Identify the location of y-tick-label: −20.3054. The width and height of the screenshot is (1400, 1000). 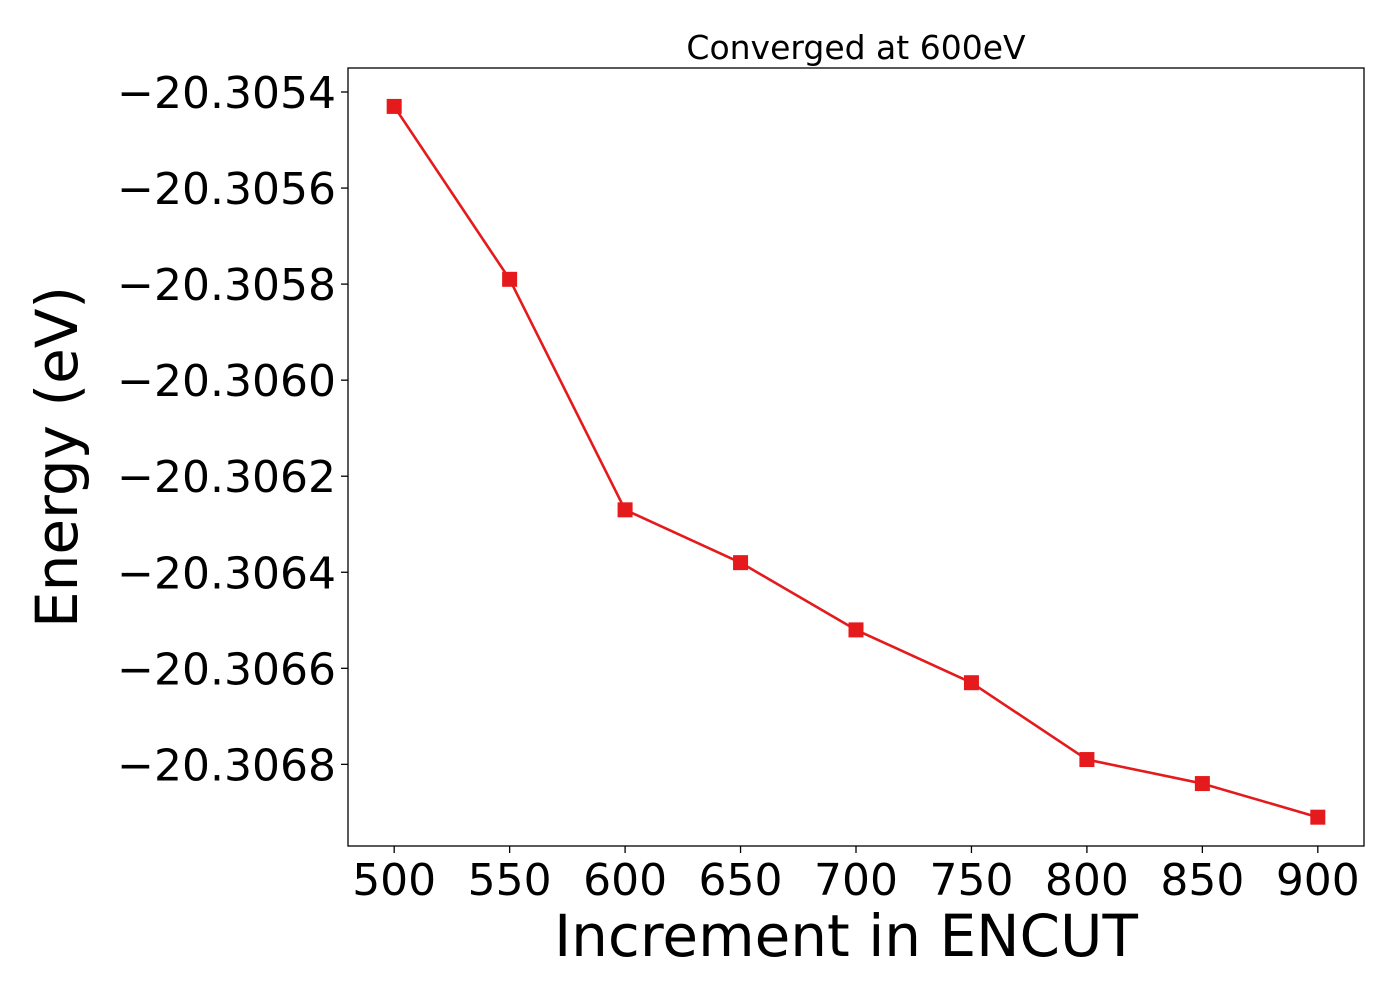
(226, 93).